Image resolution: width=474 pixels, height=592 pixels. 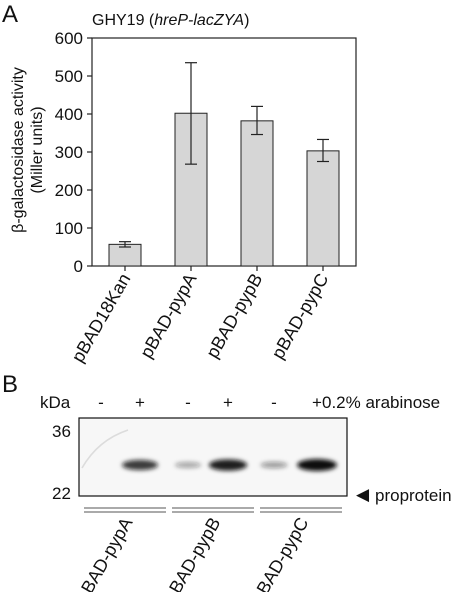 What do you see at coordinates (61, 493) in the screenshot?
I see `marker-22-label: 22` at bounding box center [61, 493].